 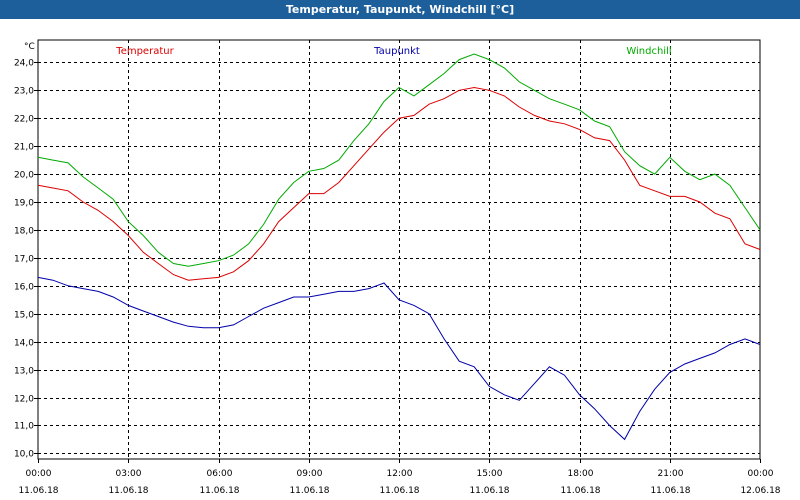 I want to click on chart-title-bar: Temperatur, Taupunkt, Windchill [°C], so click(x=400, y=9).